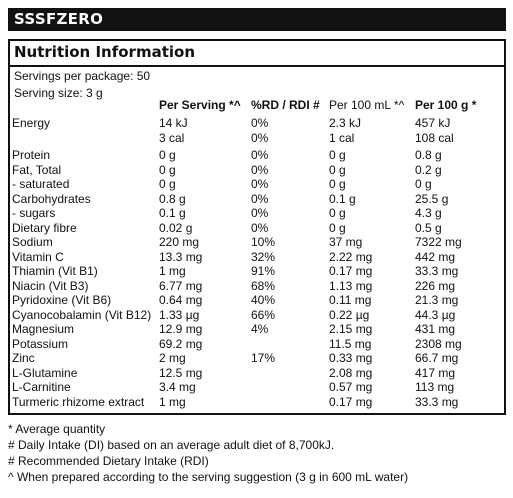  I want to click on per-serving-value: 1.33 µg, so click(179, 314).